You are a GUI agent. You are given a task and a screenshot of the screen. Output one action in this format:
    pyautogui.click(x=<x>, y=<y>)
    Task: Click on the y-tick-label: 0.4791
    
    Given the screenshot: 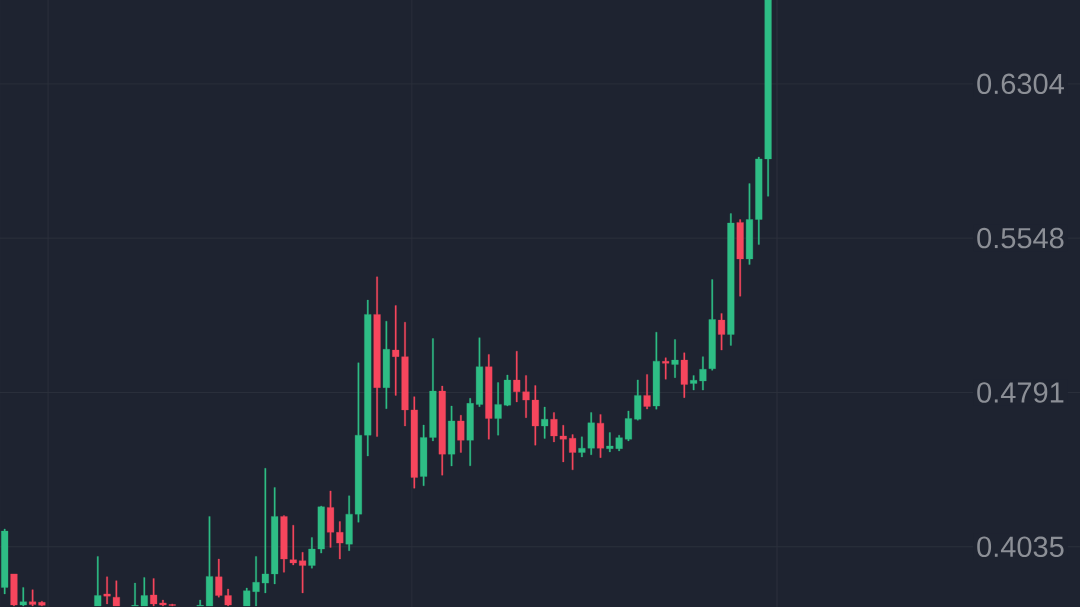 What is the action you would take?
    pyautogui.click(x=1020, y=392)
    